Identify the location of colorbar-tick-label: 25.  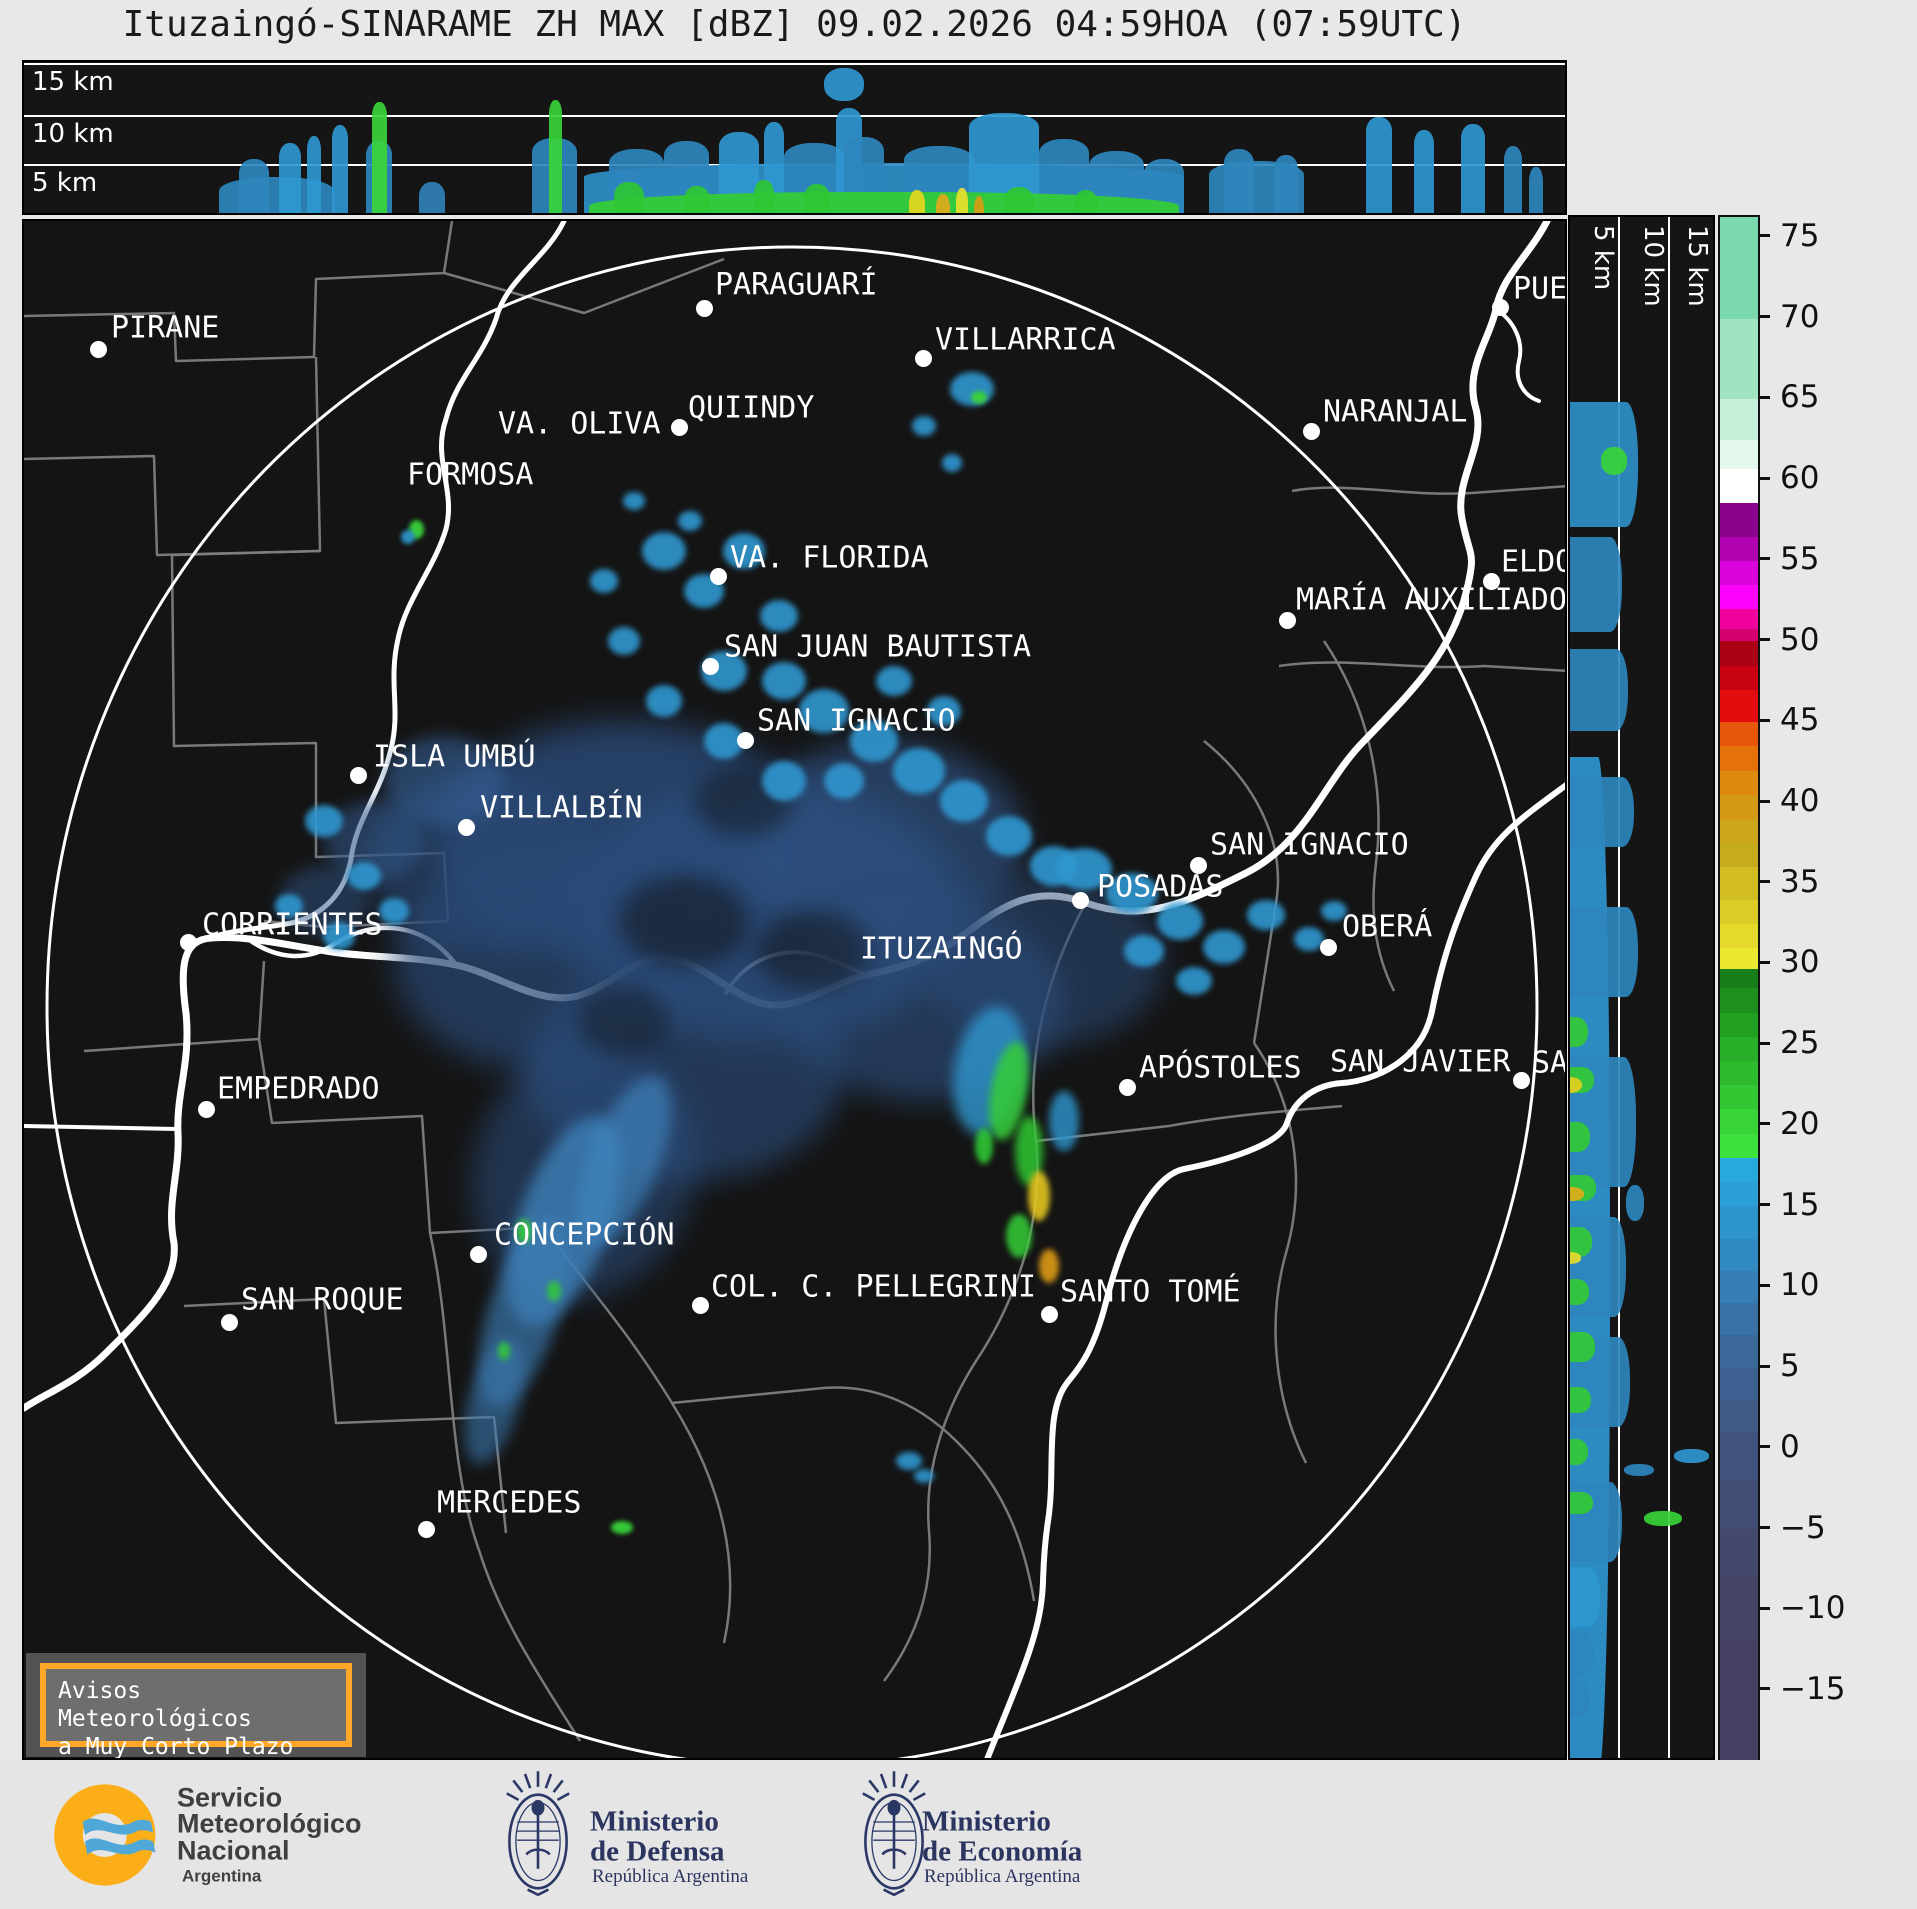
(1800, 1043).